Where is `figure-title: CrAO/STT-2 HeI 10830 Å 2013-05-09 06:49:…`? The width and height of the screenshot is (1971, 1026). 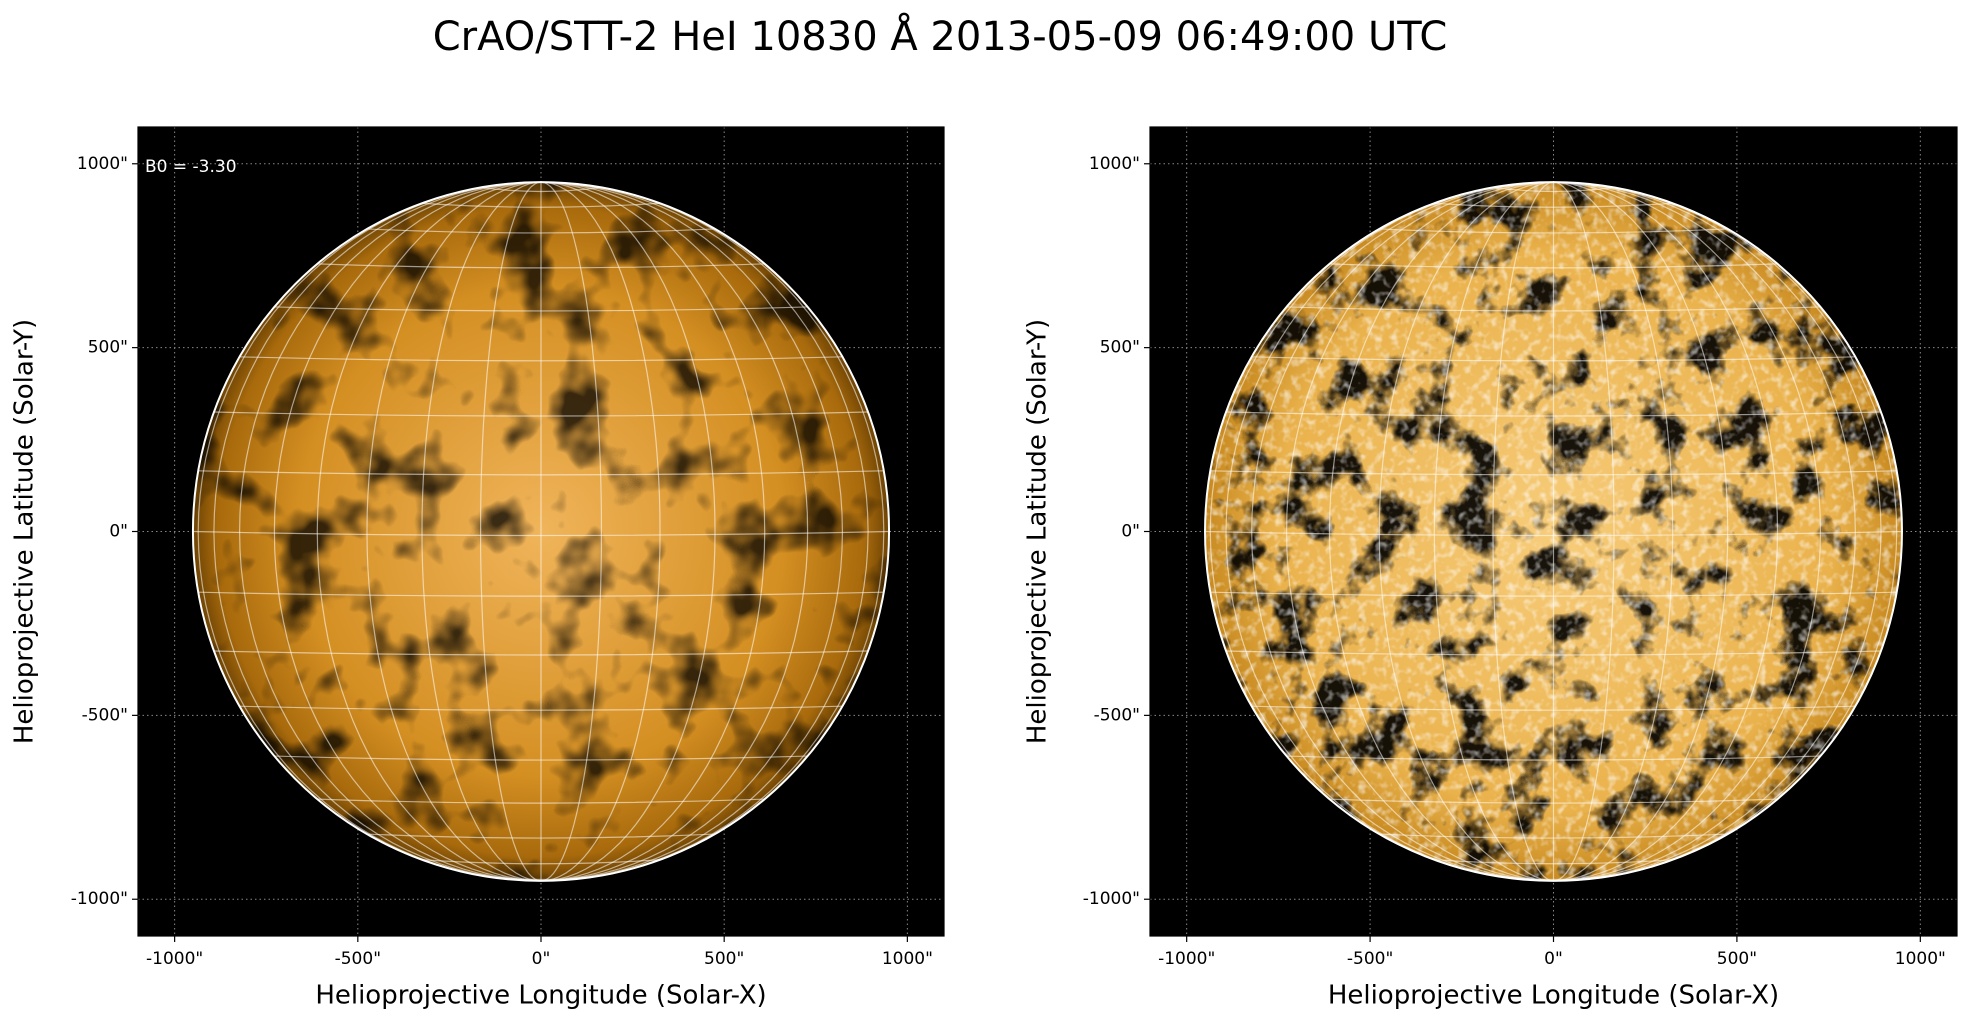 figure-title: CrAO/STT-2 HeI 10830 Å 2013-05-09 06:49:… is located at coordinates (940, 36).